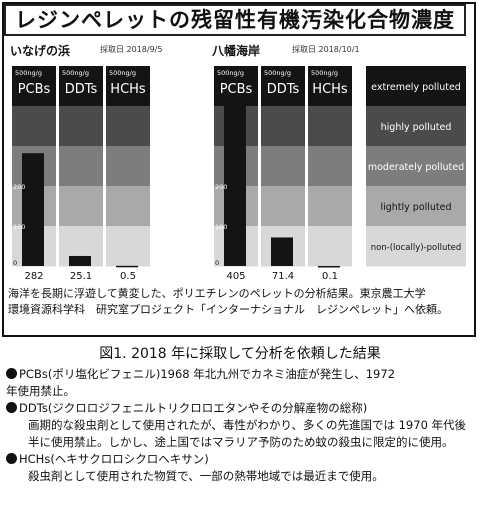  What do you see at coordinates (40, 51) in the screenshot?
I see `location-label-inage: いなげの浜` at bounding box center [40, 51].